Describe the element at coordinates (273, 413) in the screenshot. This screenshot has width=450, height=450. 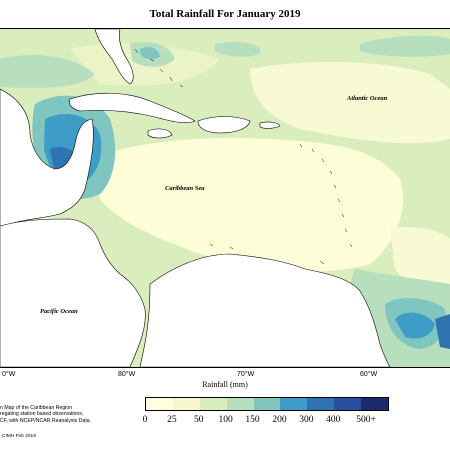
I see `rainfall-legend: 0 25 50 100 150 200 300 400 500+` at that location.